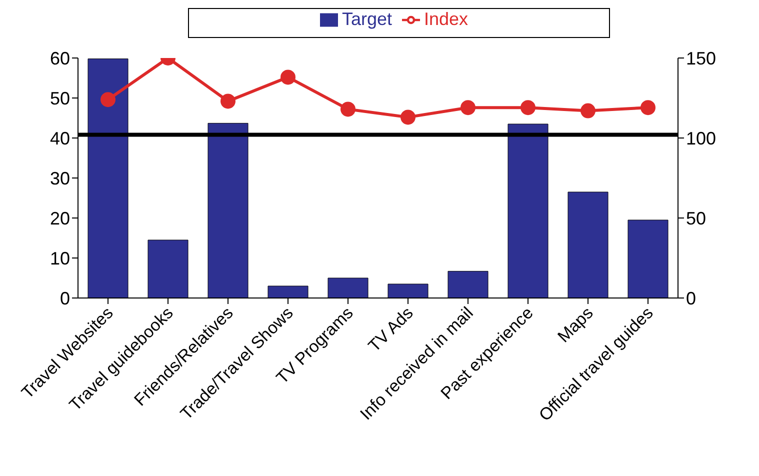 The height and width of the screenshot is (476, 759). Describe the element at coordinates (60, 138) in the screenshot. I see `y-tick-label: 40` at that location.